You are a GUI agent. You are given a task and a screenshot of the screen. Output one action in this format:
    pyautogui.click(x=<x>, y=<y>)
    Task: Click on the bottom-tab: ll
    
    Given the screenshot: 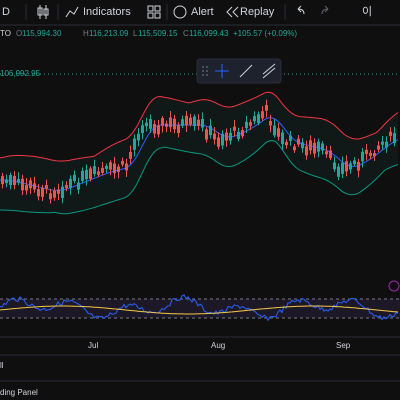 What is the action you would take?
    pyautogui.click(x=2, y=365)
    